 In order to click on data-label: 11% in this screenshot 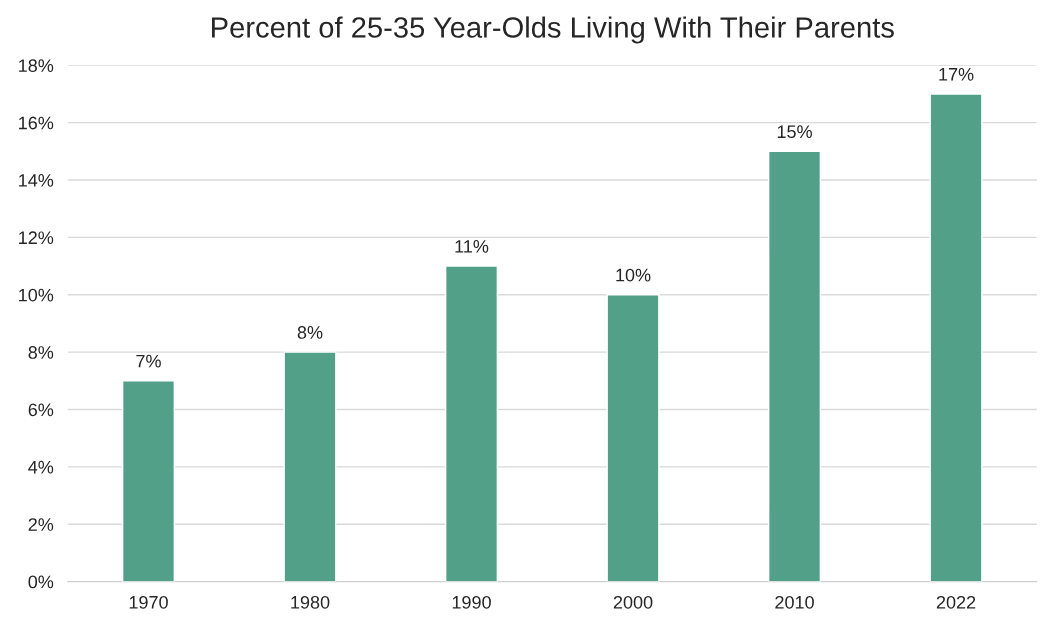, I will do `click(472, 246)`.